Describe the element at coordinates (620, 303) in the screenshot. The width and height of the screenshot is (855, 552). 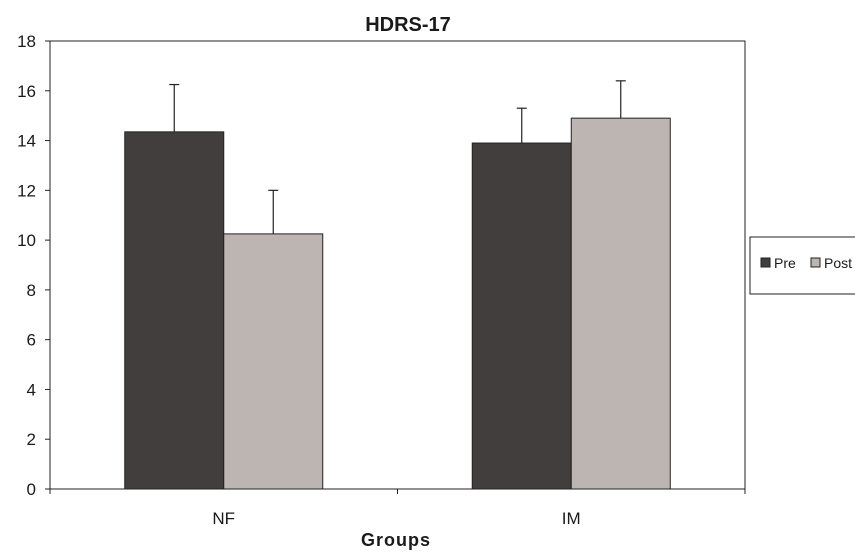
I see `bar-im-post` at that location.